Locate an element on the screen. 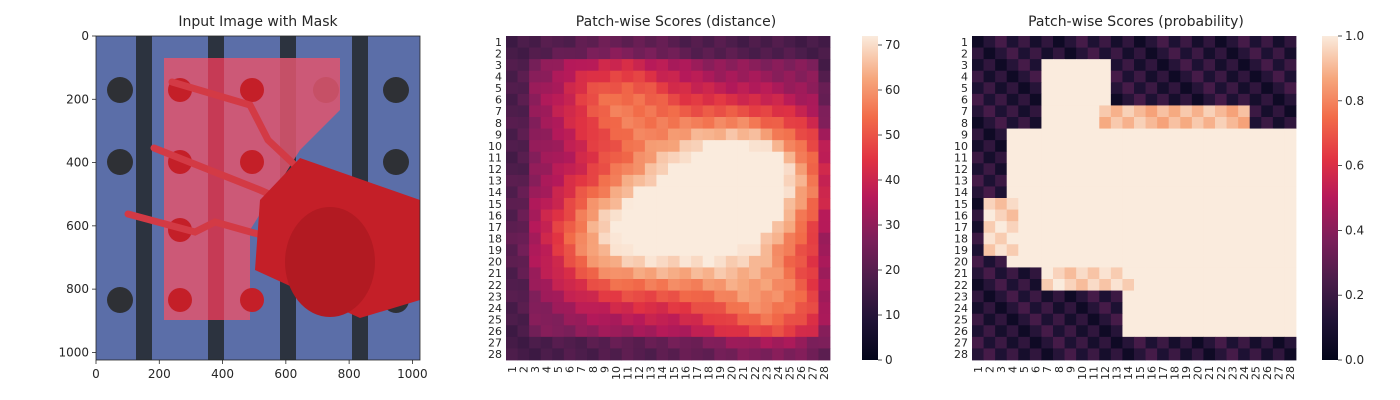 The height and width of the screenshot is (400, 1400). x-tick-label: 800 is located at coordinates (349, 374).